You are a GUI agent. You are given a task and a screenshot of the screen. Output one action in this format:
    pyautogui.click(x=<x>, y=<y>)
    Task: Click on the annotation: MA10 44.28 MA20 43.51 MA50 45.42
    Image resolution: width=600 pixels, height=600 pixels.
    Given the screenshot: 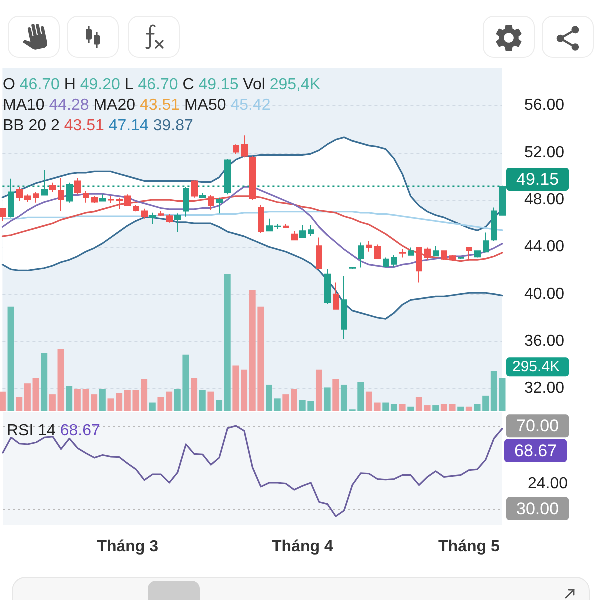 What is the action you would take?
    pyautogui.click(x=137, y=105)
    